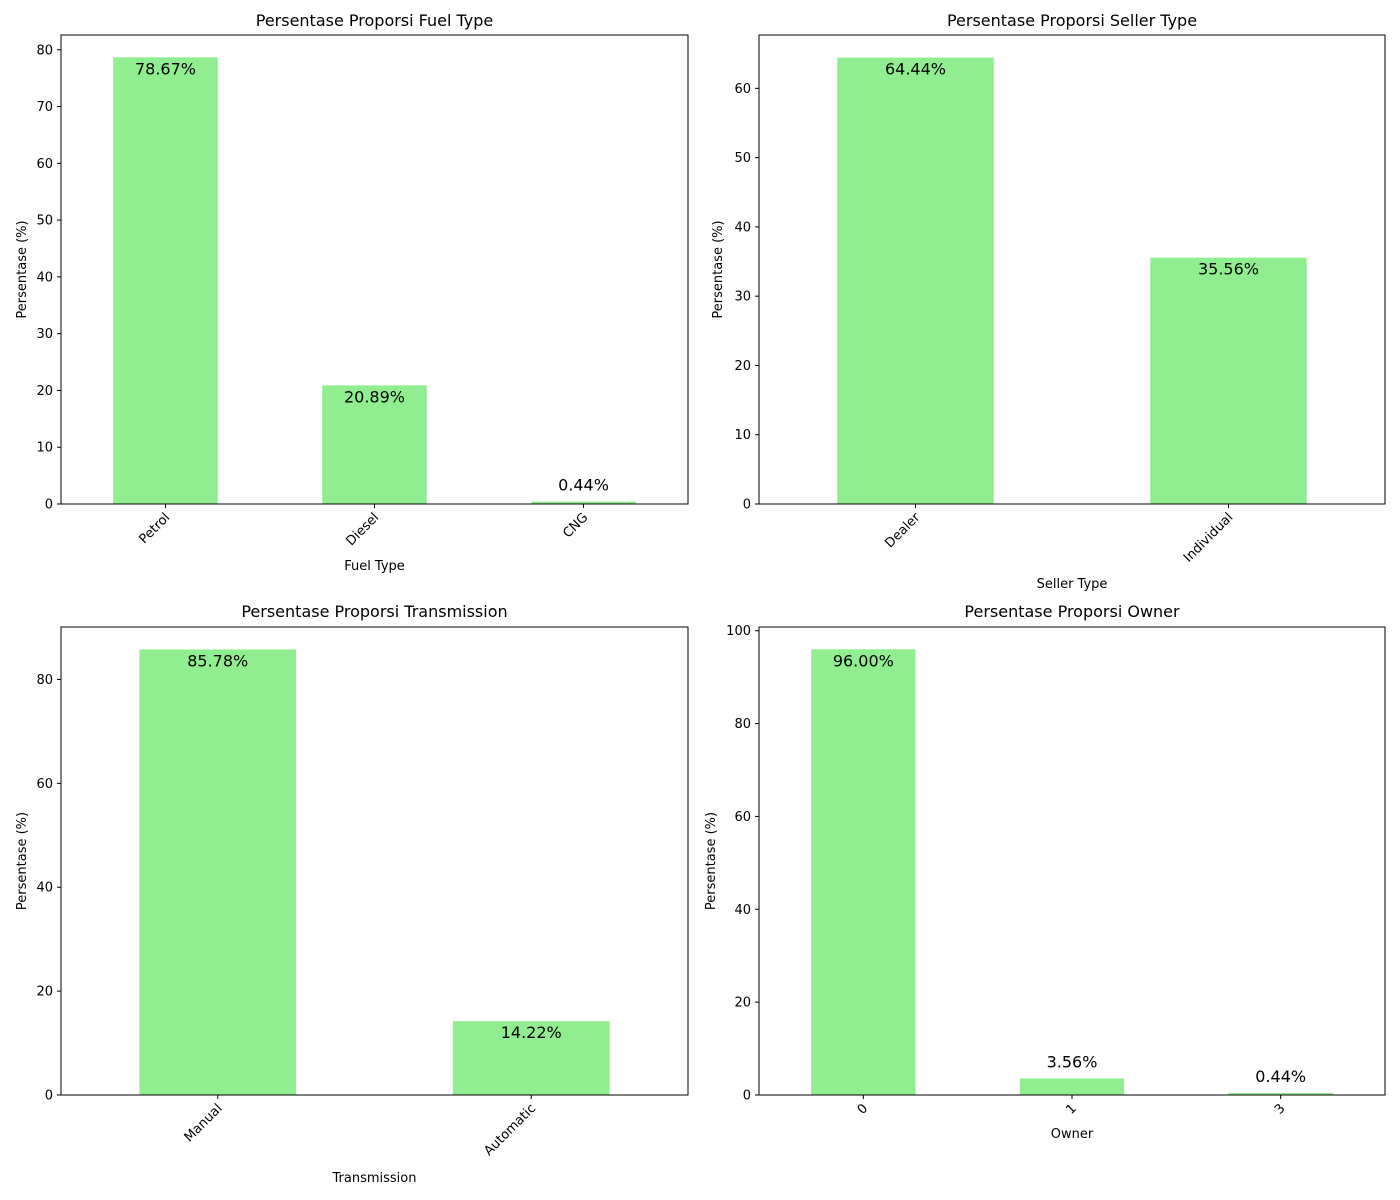 The width and height of the screenshot is (1400, 1200). What do you see at coordinates (531, 1058) in the screenshot?
I see `bar-automatic` at bounding box center [531, 1058].